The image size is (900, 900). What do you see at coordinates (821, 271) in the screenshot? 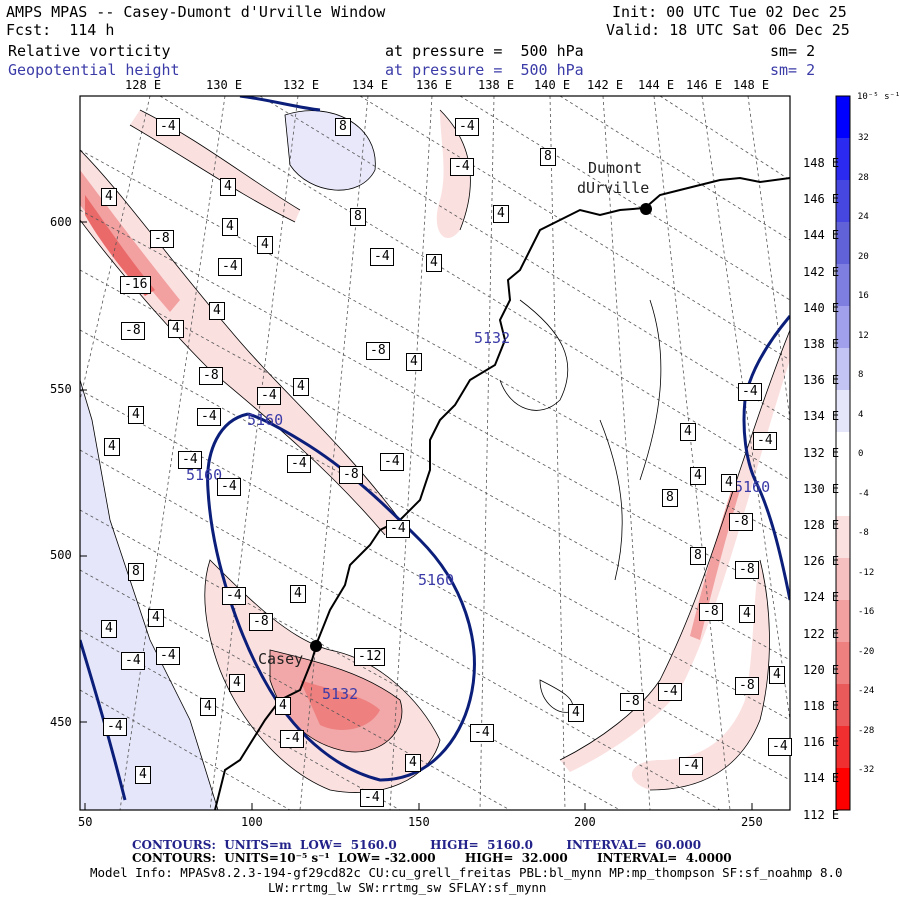
I see `right-axis-label: 142 E` at bounding box center [821, 271].